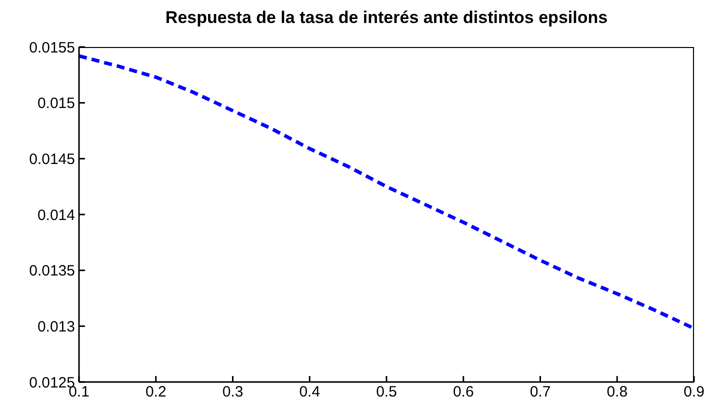 This screenshot has height=410, width=714. What do you see at coordinates (233, 392) in the screenshot?
I see `x-tick-label: 0.3` at bounding box center [233, 392].